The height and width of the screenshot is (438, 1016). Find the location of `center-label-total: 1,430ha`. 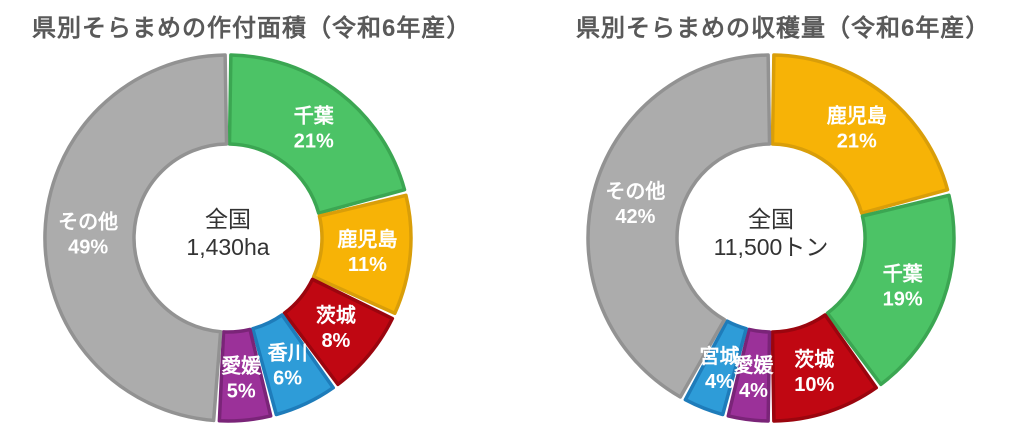

center-label-total: 1,430ha is located at coordinates (227, 247).